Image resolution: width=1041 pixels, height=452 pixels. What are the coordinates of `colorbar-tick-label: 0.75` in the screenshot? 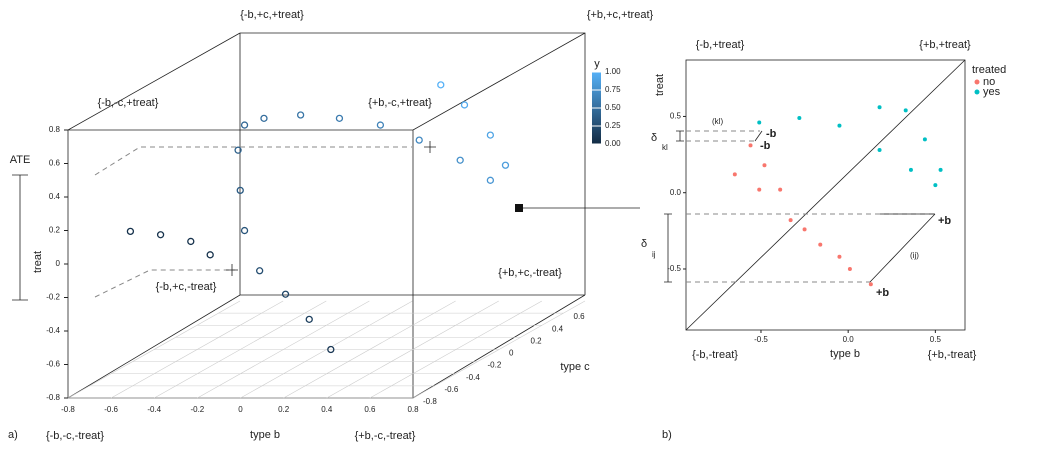 It's located at (613, 89).